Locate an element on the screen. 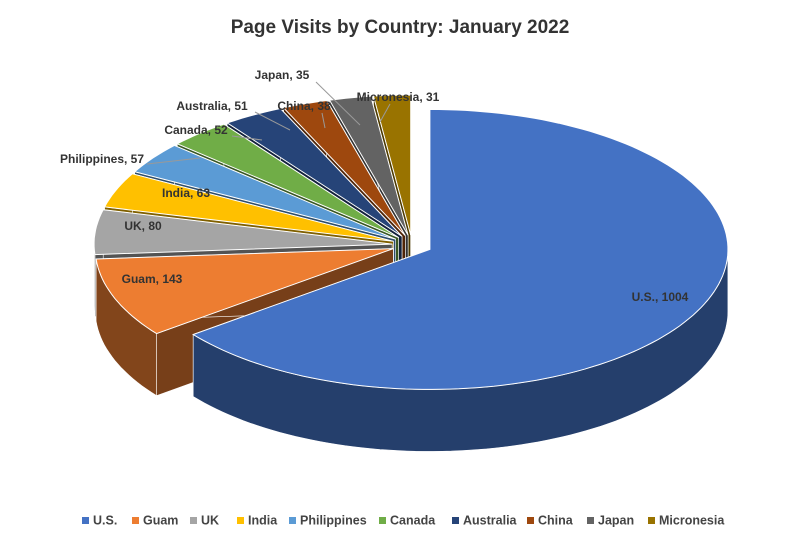 The height and width of the screenshot is (548, 800). data-label: U.S., 1004 is located at coordinates (660, 297).